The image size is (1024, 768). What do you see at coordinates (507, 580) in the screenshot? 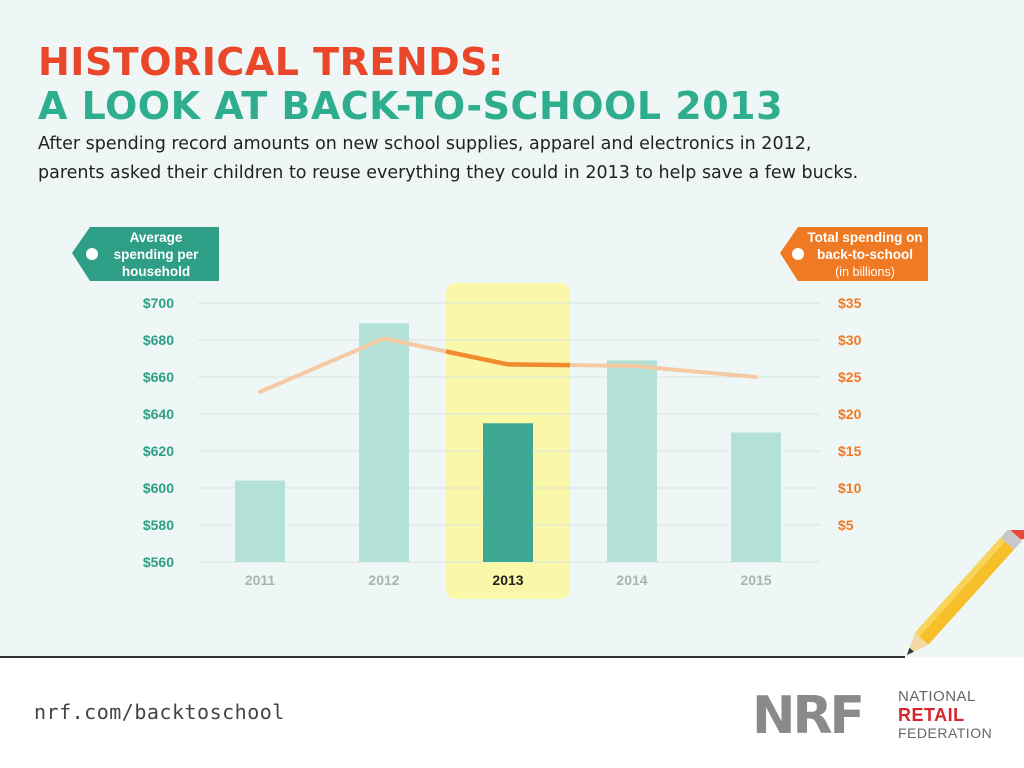
I see `category-label-2013: 2013` at bounding box center [507, 580].